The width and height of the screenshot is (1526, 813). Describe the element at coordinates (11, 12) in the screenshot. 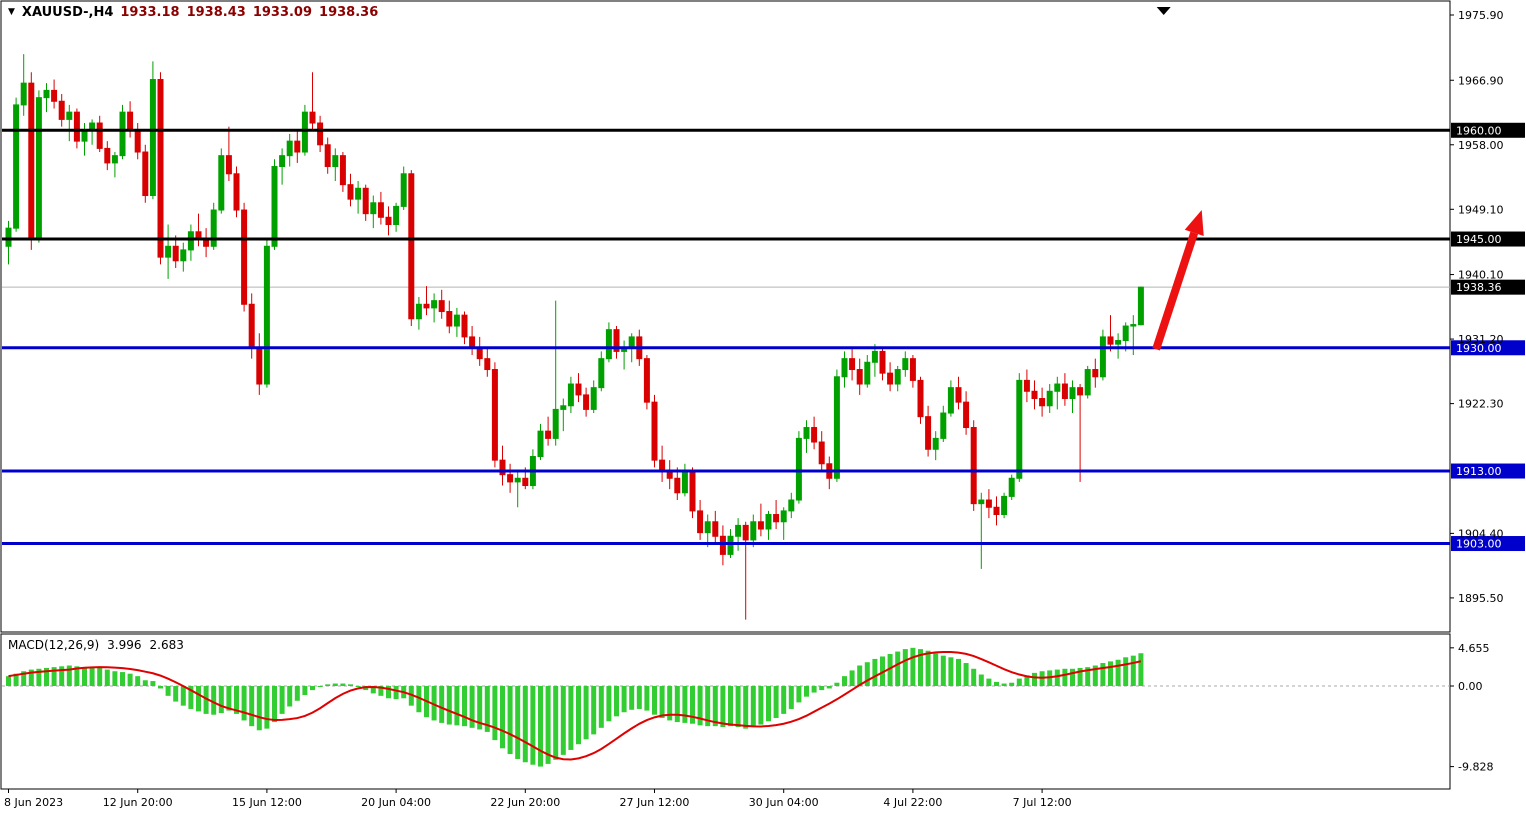

I see `one-click-trading-arrow-icon: ▼` at that location.